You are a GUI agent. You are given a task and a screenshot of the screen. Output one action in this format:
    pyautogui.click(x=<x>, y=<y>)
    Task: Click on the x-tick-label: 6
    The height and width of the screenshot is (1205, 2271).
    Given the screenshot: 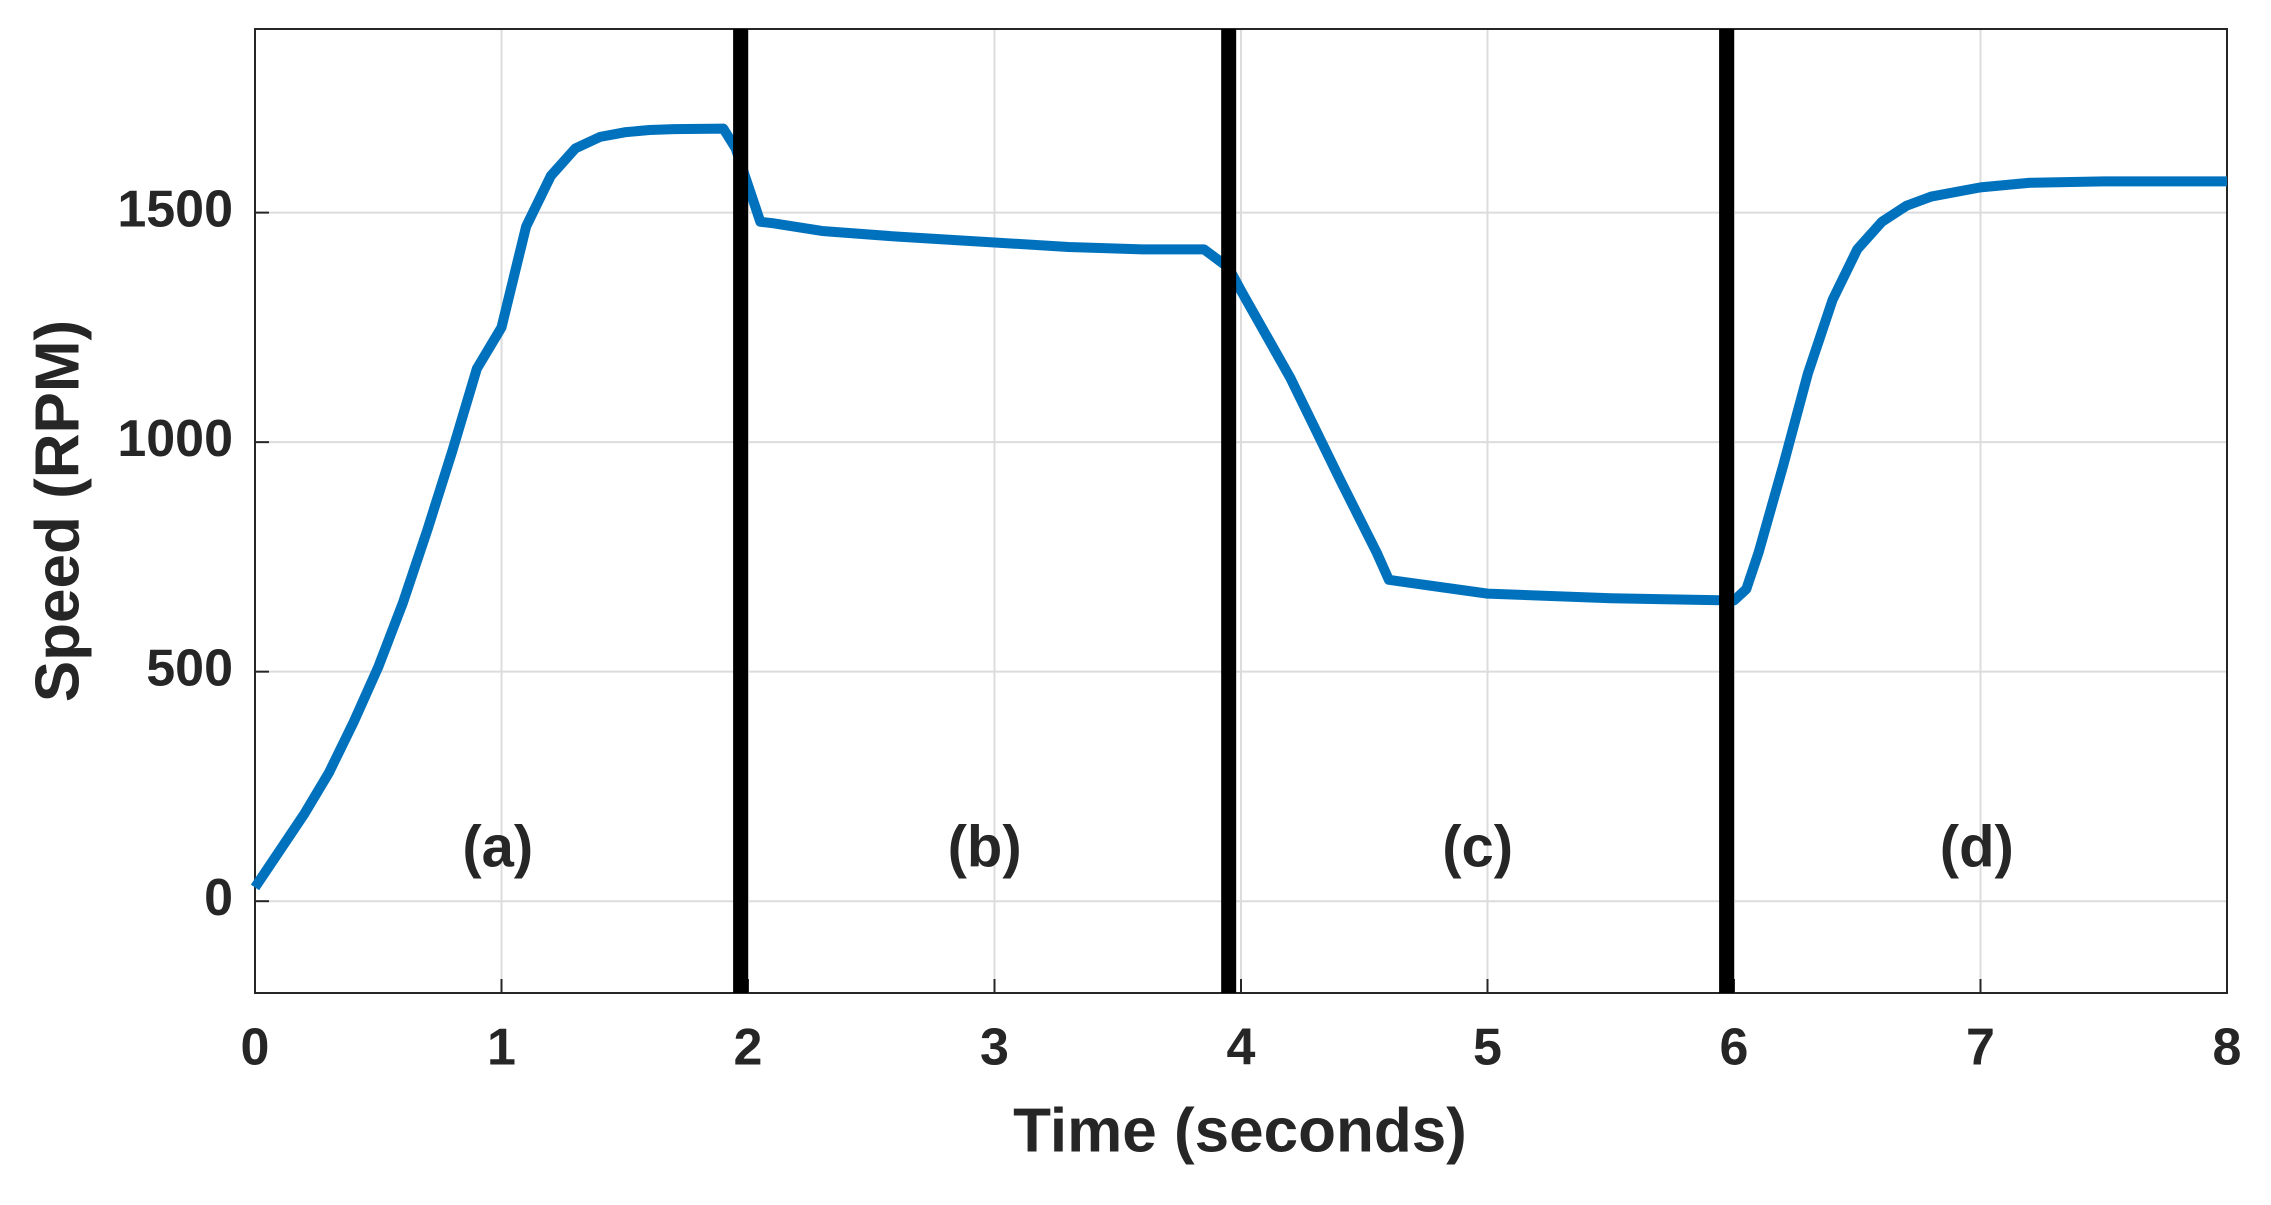 What is the action you would take?
    pyautogui.click(x=1734, y=1048)
    